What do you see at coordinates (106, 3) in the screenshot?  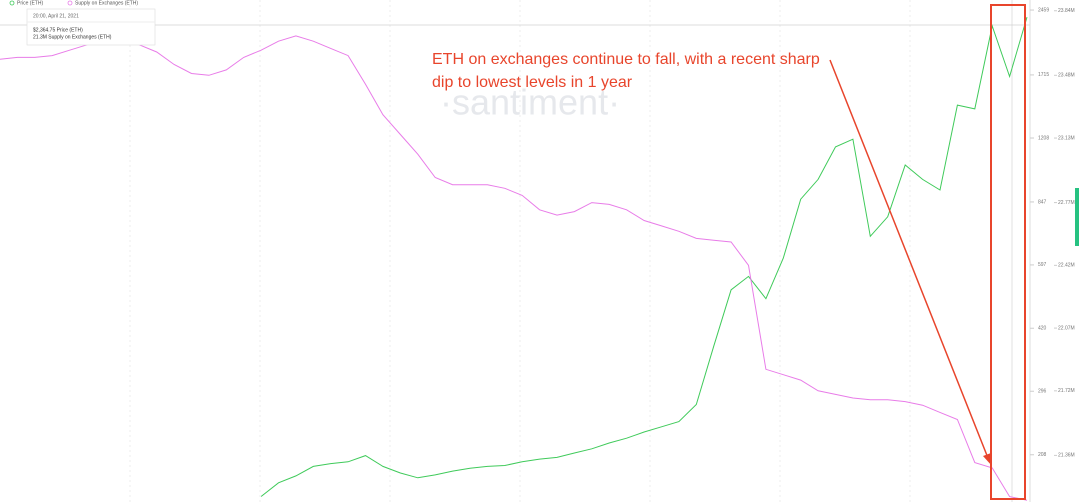 I see `legend-label: Supply on Exchanges (ETH)` at bounding box center [106, 3].